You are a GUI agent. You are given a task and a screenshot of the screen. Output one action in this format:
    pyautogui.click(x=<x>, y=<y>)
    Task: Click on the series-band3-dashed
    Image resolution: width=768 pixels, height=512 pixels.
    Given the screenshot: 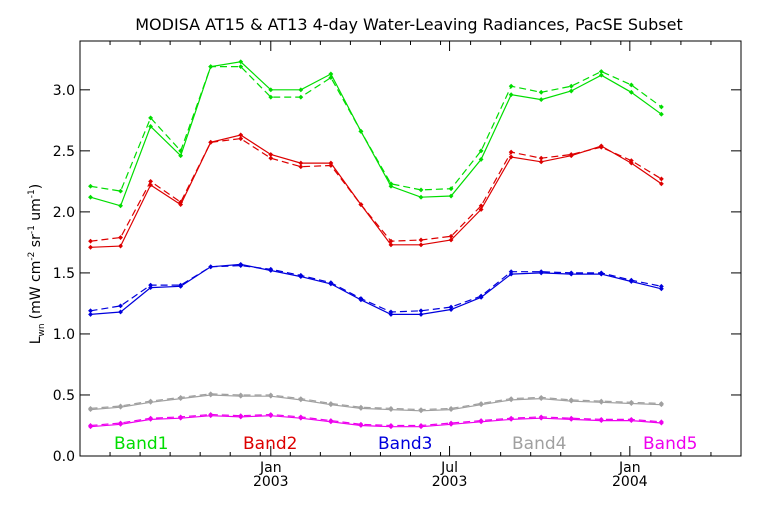 What is the action you would take?
    pyautogui.click(x=376, y=289)
    